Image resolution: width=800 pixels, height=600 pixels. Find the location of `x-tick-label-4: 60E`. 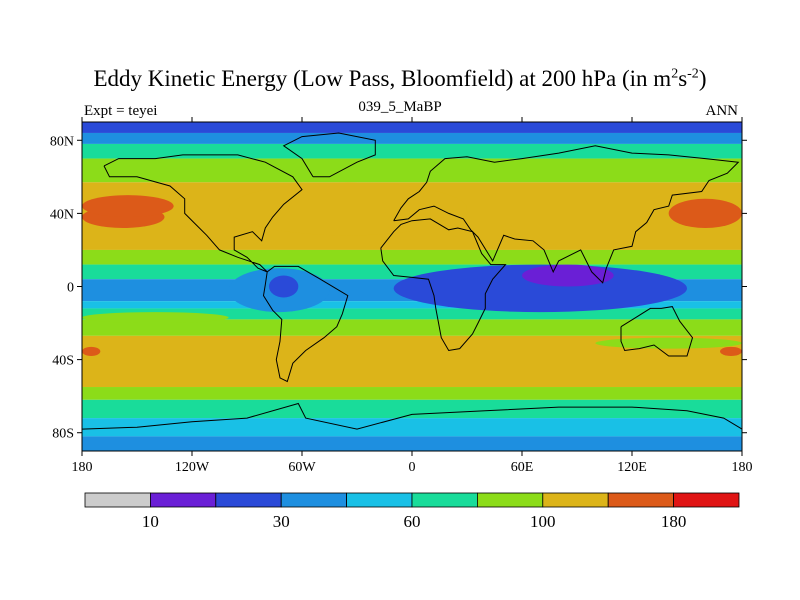

x-tick-label-4: 60E is located at coordinates (522, 467).